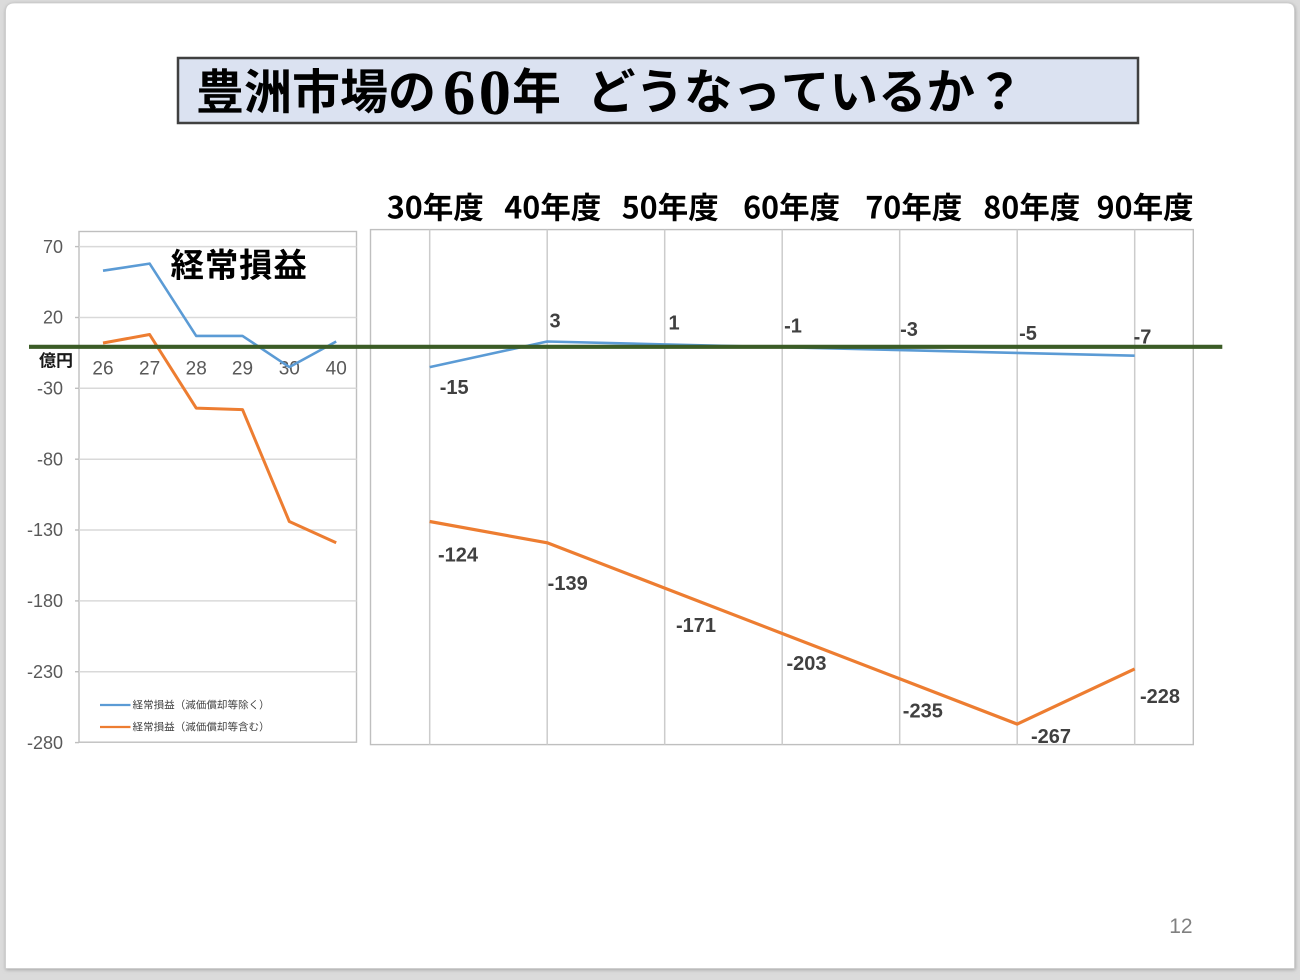 The width and height of the screenshot is (1300, 980). What do you see at coordinates (554, 322) in the screenshot?
I see `svg-text: 3` at bounding box center [554, 322].